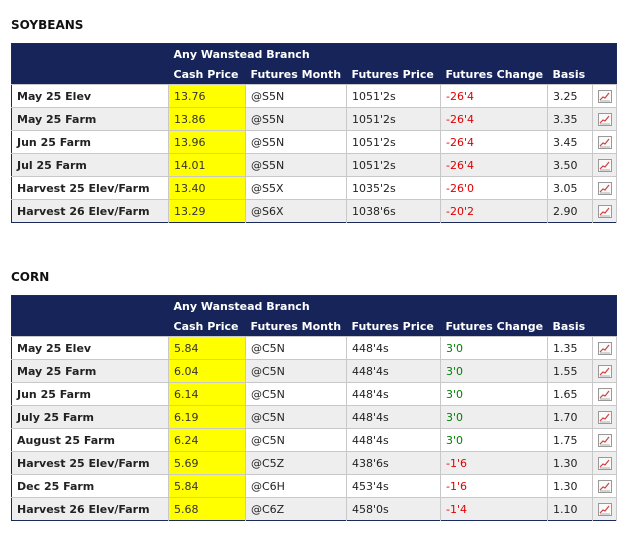 Image resolution: width=631 pixels, height=542 pixels. Describe the element at coordinates (296, 463) in the screenshot. I see `futures-month-cell: @C5Z` at that location.